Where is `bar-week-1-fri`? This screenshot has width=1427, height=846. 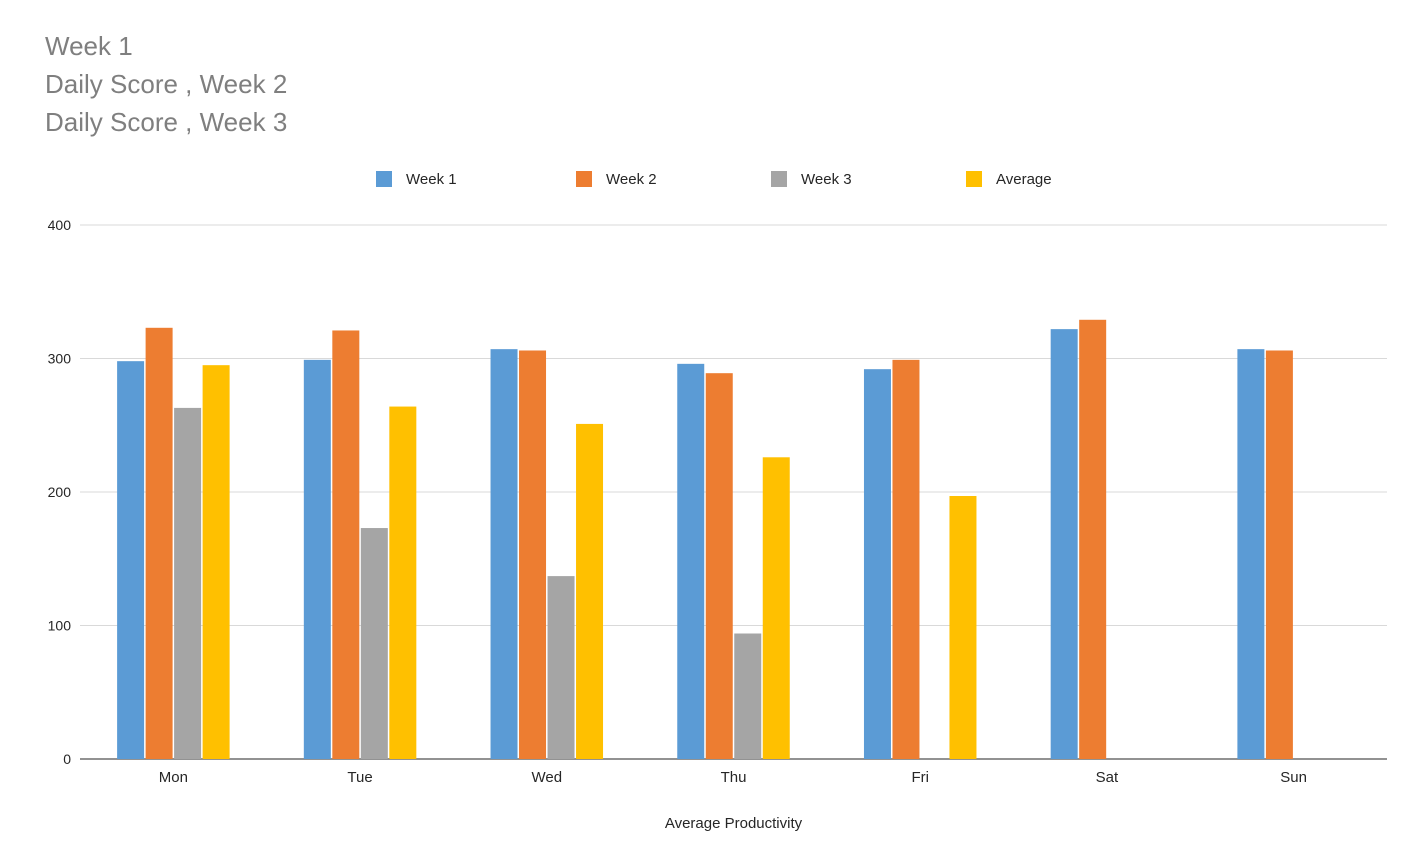 bar-week-1-fri is located at coordinates (877, 564).